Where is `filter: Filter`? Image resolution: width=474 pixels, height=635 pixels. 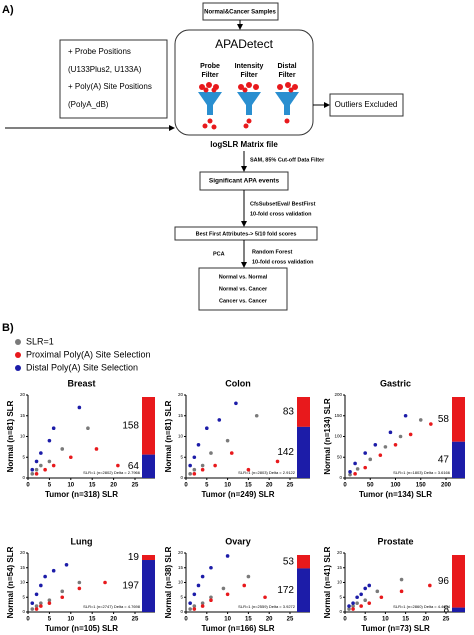 filter: Filter is located at coordinates (248, 75).